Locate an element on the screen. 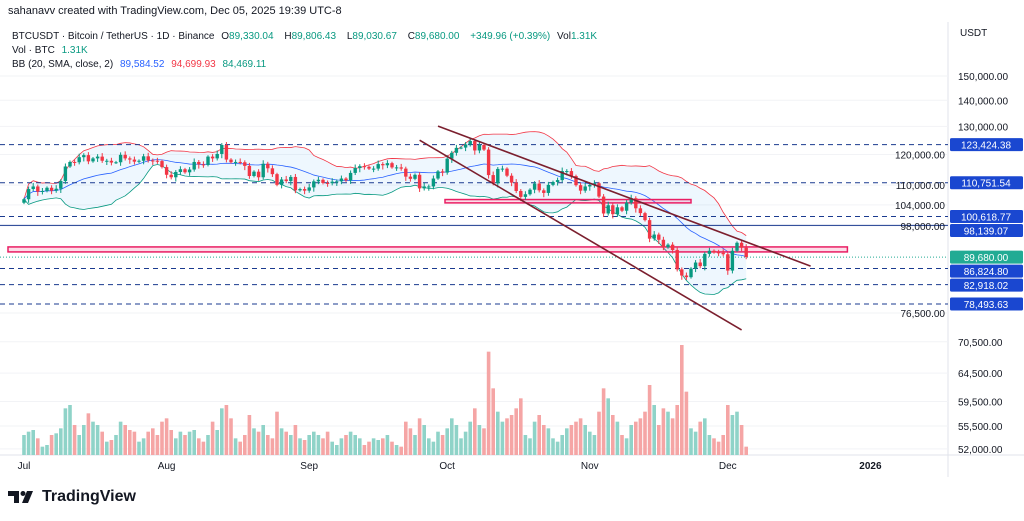  x-tick-label: Oct is located at coordinates (447, 466).